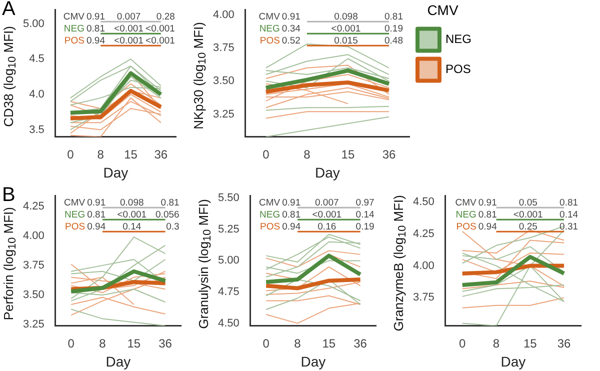 Image resolution: width=600 pixels, height=371 pixels. Describe the element at coordinates (459, 39) in the screenshot. I see `legend-label: NEG` at that location.